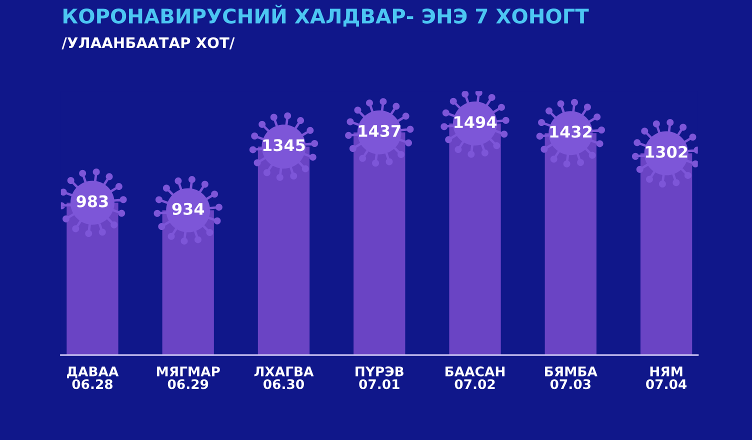  What do you see at coordinates (667, 152) in the screenshot?
I see `data-label: 1302` at bounding box center [667, 152].